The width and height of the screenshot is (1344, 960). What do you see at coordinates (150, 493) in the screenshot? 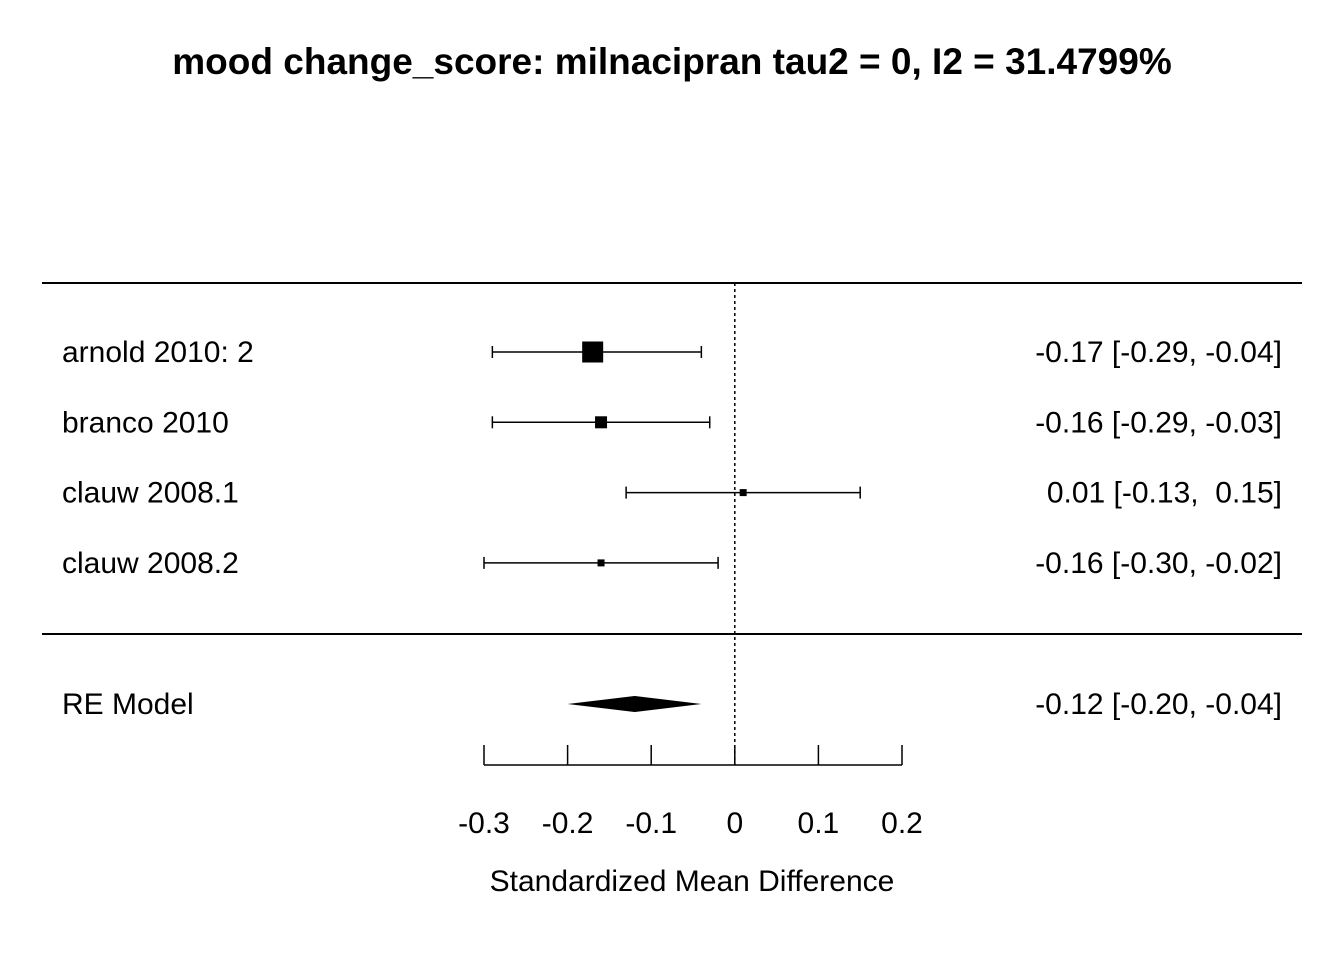
I see `study-label: clauw 2008.1` at bounding box center [150, 493].